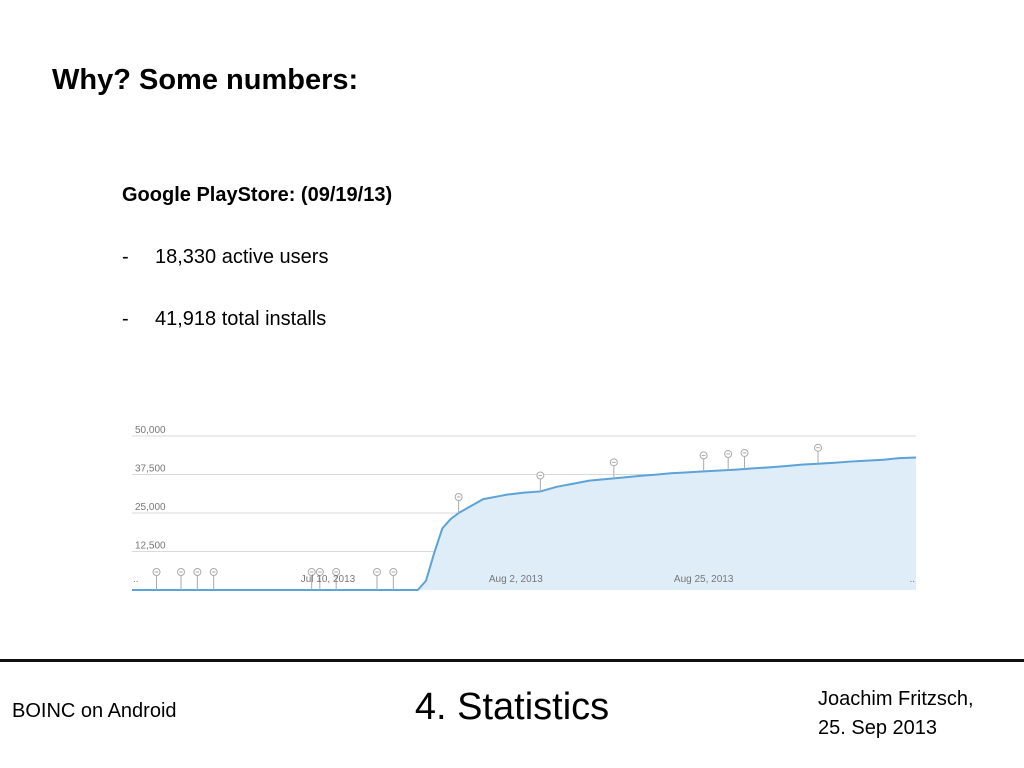 The height and width of the screenshot is (768, 1024). I want to click on footer-date: 25. Sep 2013, so click(877, 728).